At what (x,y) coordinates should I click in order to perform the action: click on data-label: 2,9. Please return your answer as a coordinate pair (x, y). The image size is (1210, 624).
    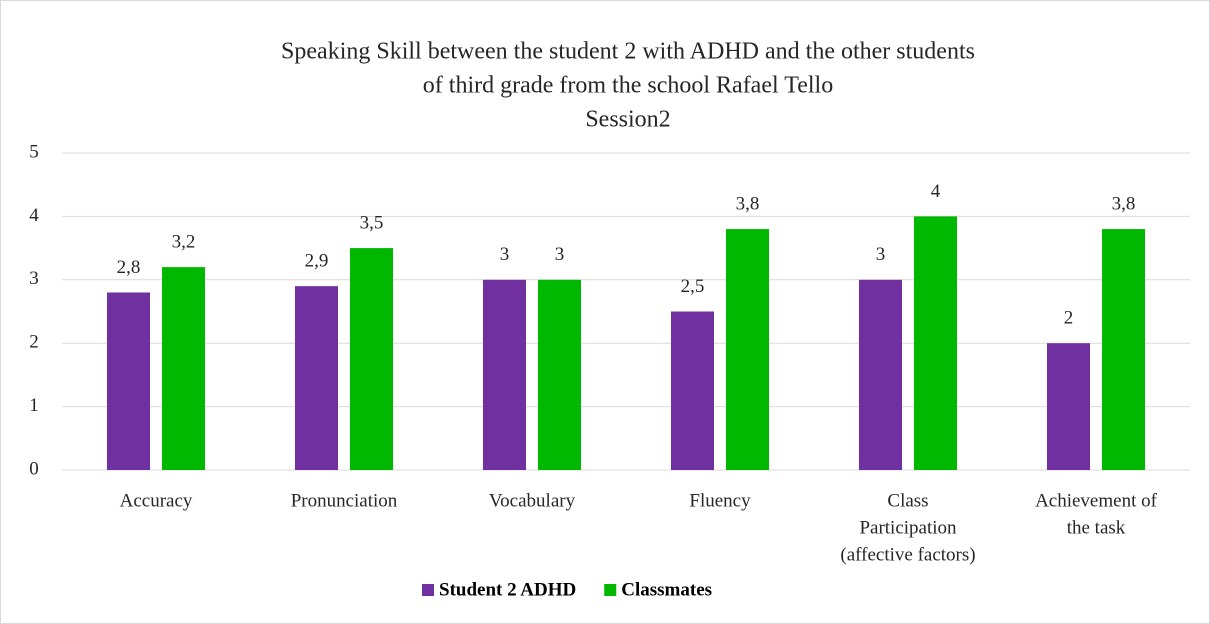
    Looking at the image, I should click on (317, 260).